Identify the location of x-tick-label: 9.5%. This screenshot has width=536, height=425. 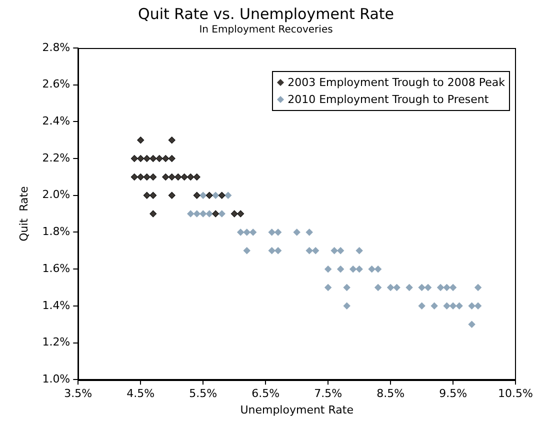
(453, 393).